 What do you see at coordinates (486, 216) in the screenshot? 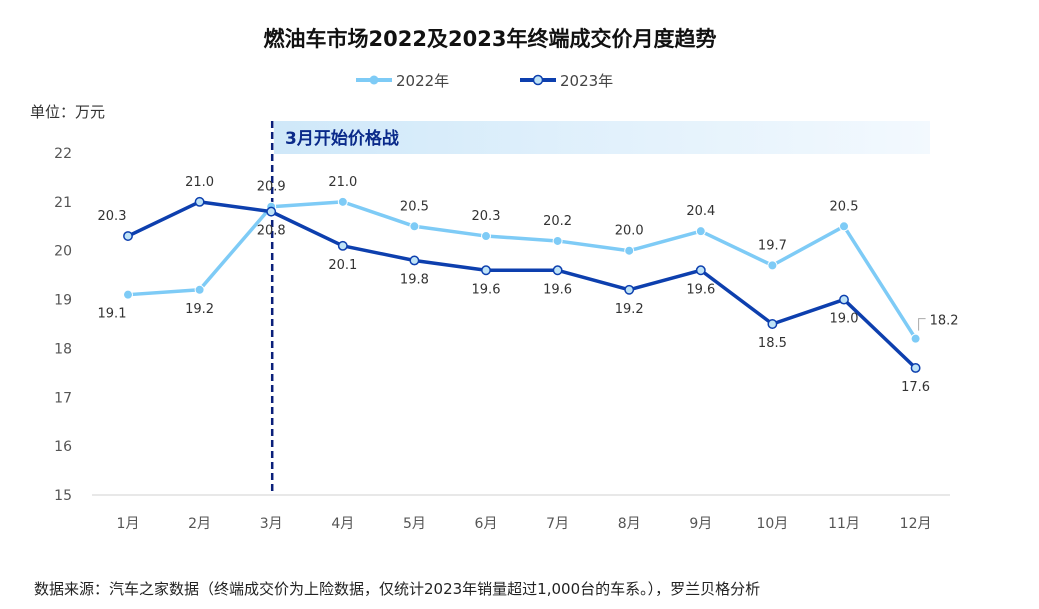
I see `data-label-2022: 20.3` at bounding box center [486, 216].